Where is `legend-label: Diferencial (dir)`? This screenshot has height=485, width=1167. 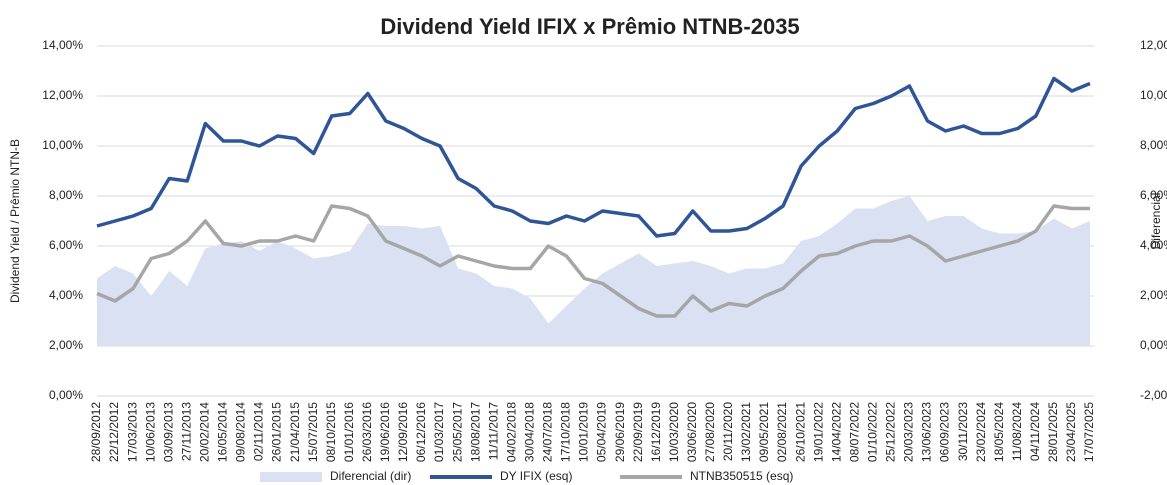
legend-label: Diferencial (dir) is located at coordinates (370, 476).